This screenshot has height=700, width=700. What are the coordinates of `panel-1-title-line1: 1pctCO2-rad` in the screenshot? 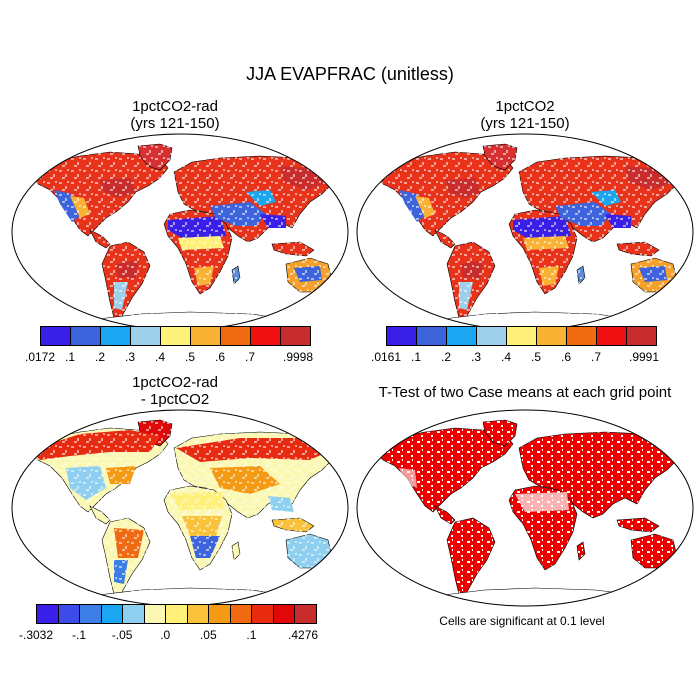 It's located at (175, 106).